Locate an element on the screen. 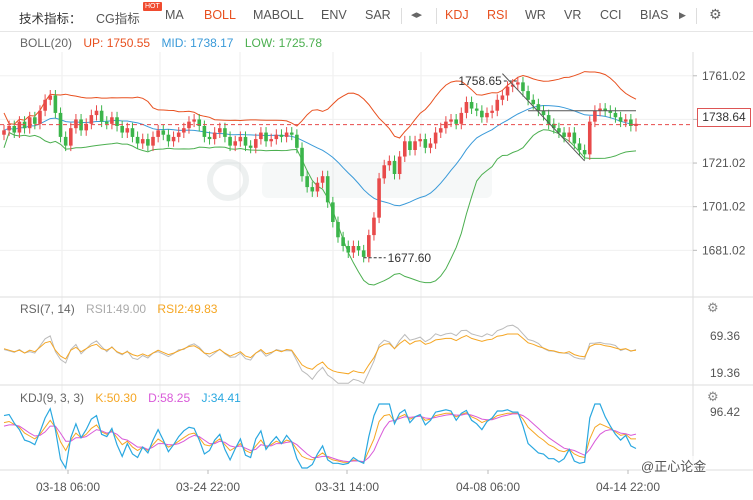 The height and width of the screenshot is (500, 753). rsi-settings-gear-icon: ⚙ is located at coordinates (713, 307).